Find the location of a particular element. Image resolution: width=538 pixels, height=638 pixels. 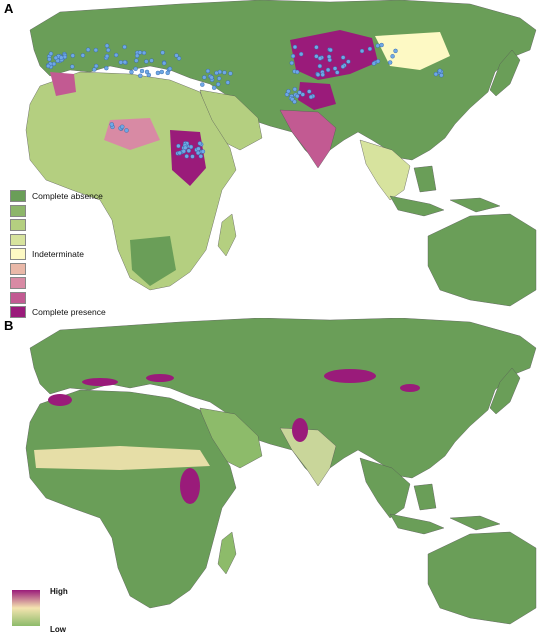

indonesia-islands is located at coordinates (445, 509).